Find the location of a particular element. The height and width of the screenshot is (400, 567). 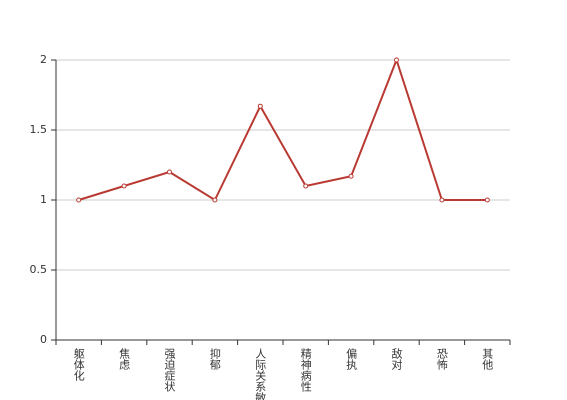

x-tick-label: 躯体化 is located at coordinates (78, 365).